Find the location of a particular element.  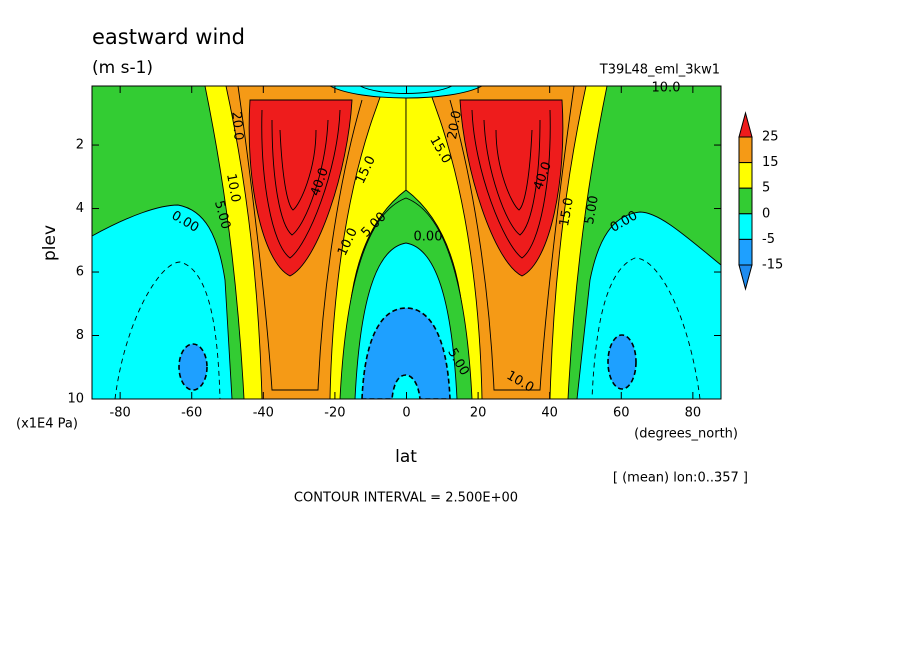

y-tick-label: 8 is located at coordinates (80, 335).